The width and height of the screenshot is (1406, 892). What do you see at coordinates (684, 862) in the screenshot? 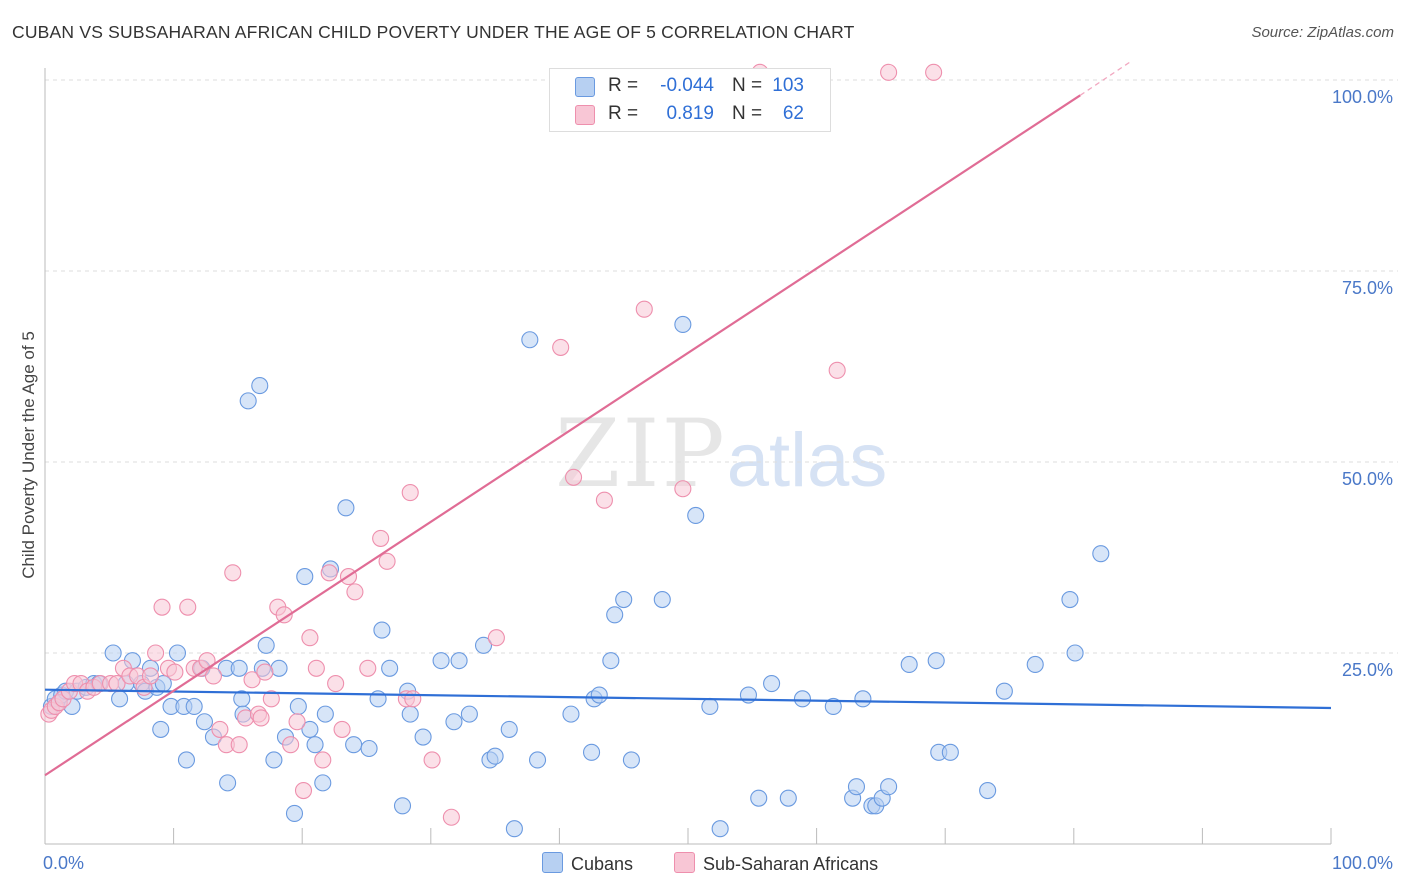
I see `bottom-legend-swatch-subsaharan` at bounding box center [684, 862].